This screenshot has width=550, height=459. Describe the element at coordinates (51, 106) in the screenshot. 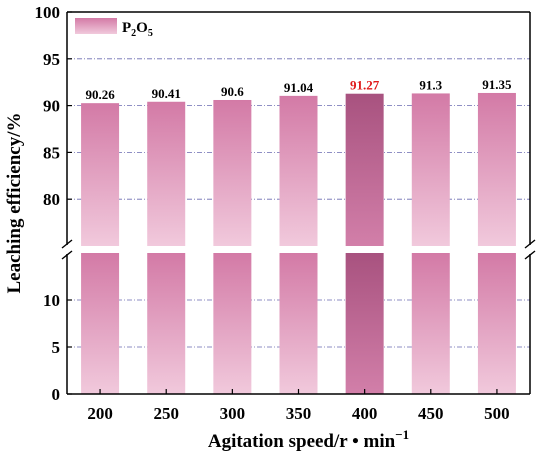

I see `y-tick-label: 90` at that location.